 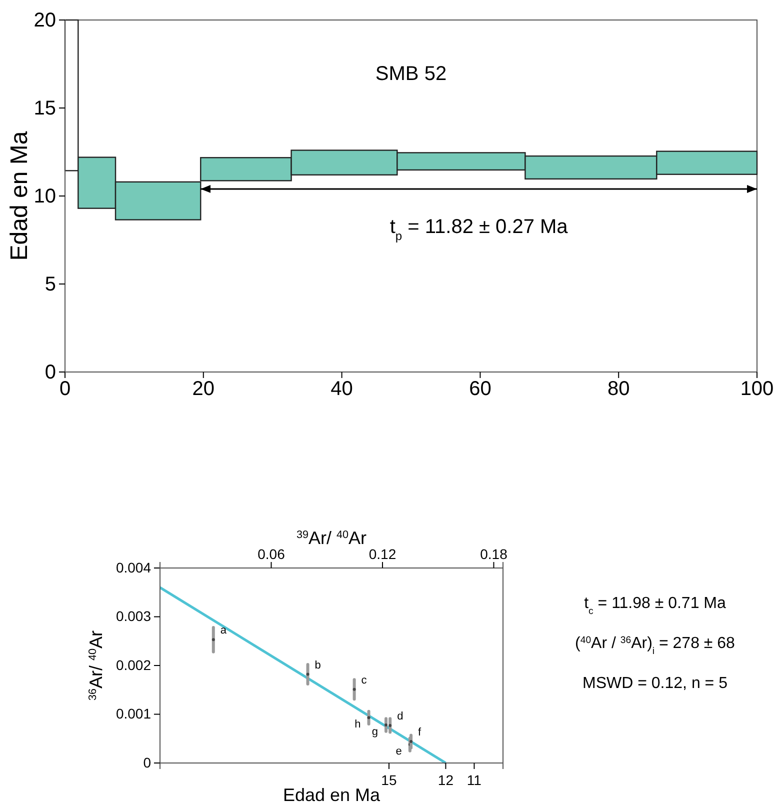 What do you see at coordinates (134, 567) in the screenshot?
I see `y-tick-label: 0.004` at bounding box center [134, 567].